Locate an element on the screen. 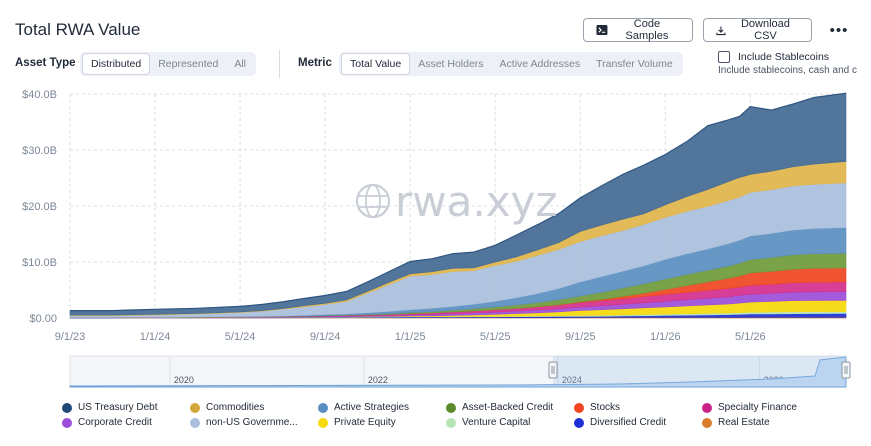  metric-option-transfer-volume: Transfer Volume is located at coordinates (634, 64).